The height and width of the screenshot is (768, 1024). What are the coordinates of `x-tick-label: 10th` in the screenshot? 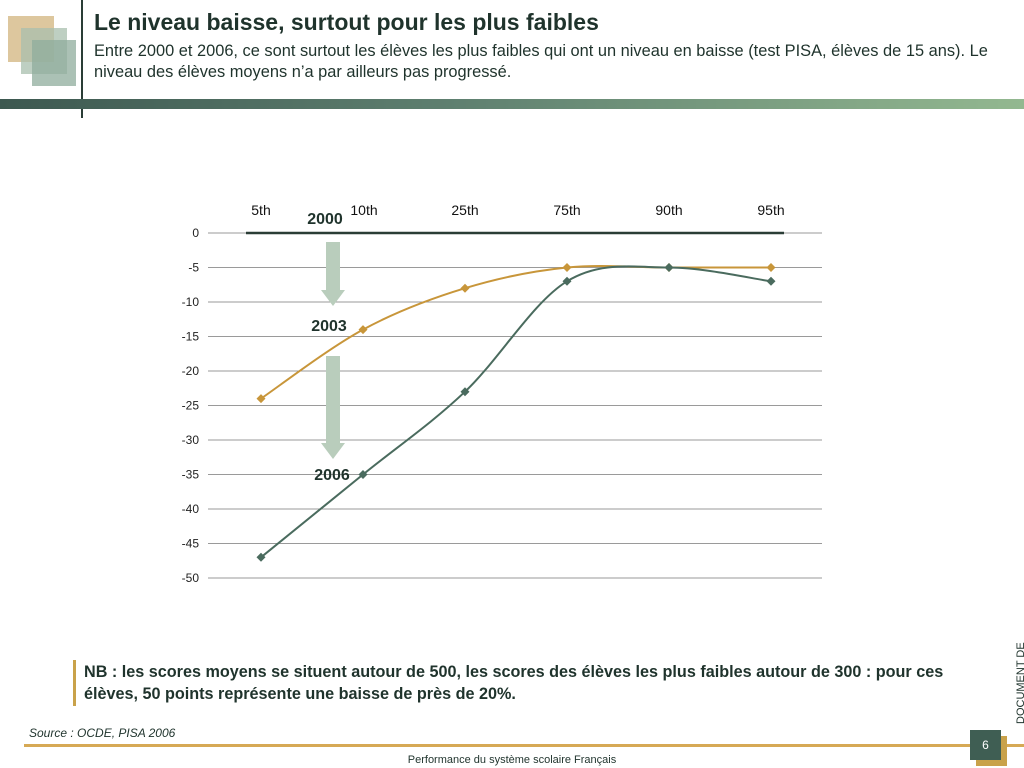 It's located at (363, 210).